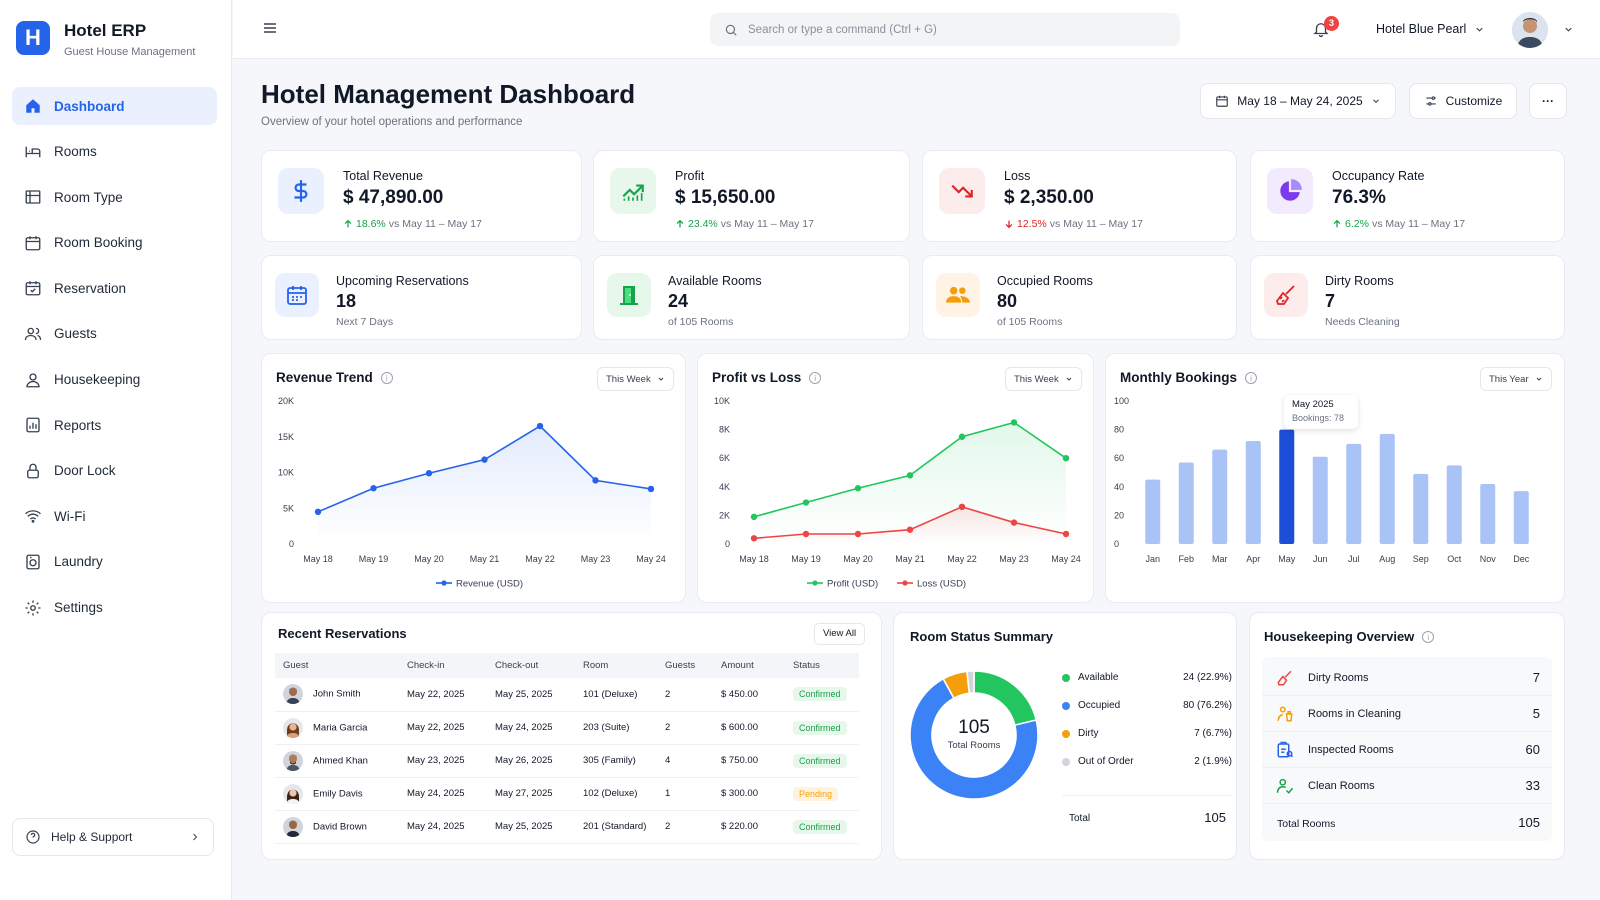  Describe the element at coordinates (616, 827) in the screenshot. I see `room-cell: 201 (Standard)` at that location.